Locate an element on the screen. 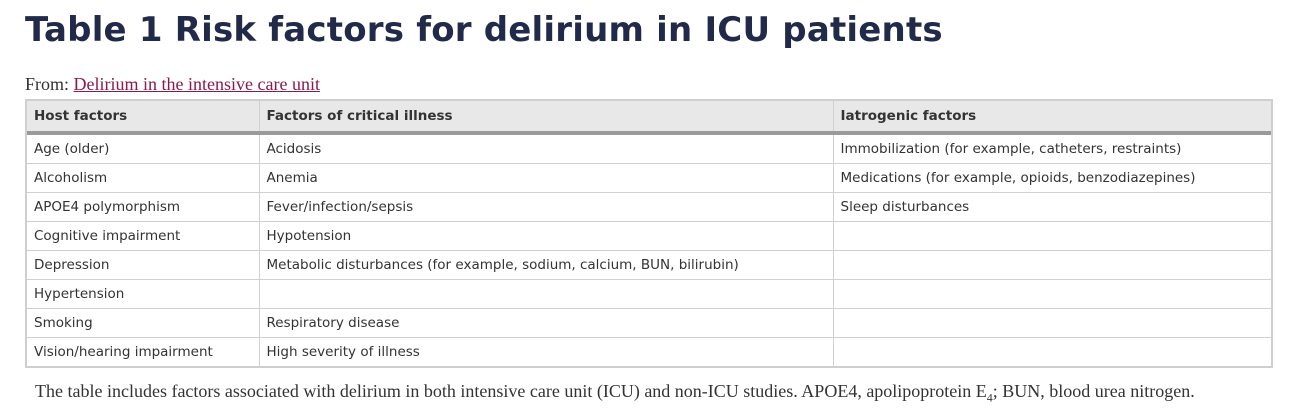 The image size is (1292, 411). table-cell: High severity of illness is located at coordinates (546, 351).